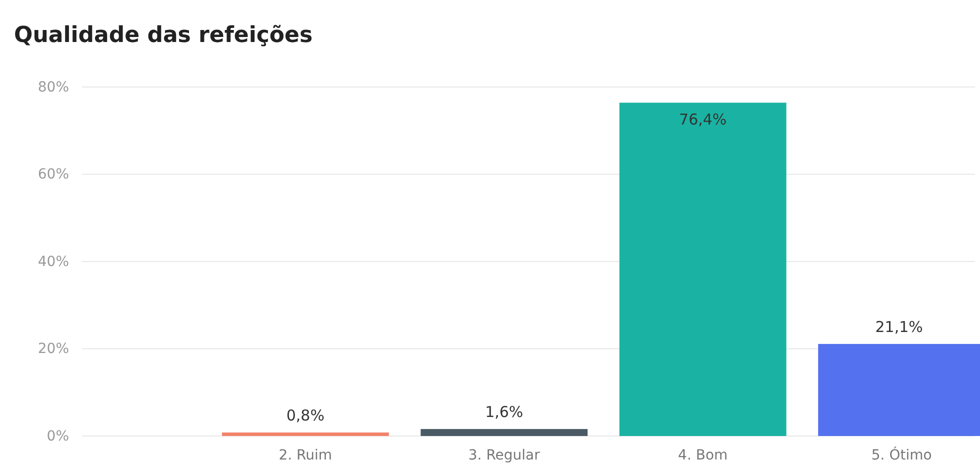 This screenshot has width=980, height=474. Describe the element at coordinates (703, 456) in the screenshot. I see `x-tick-label: 4. Bom` at that location.